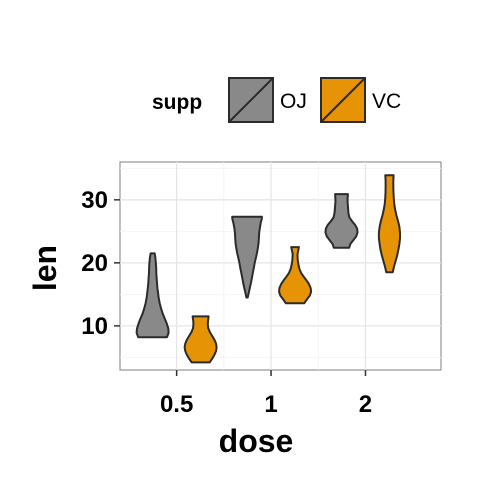 The height and width of the screenshot is (480, 480). I want to click on y-axis-ticks: 10 20 30, so click(100, 263).